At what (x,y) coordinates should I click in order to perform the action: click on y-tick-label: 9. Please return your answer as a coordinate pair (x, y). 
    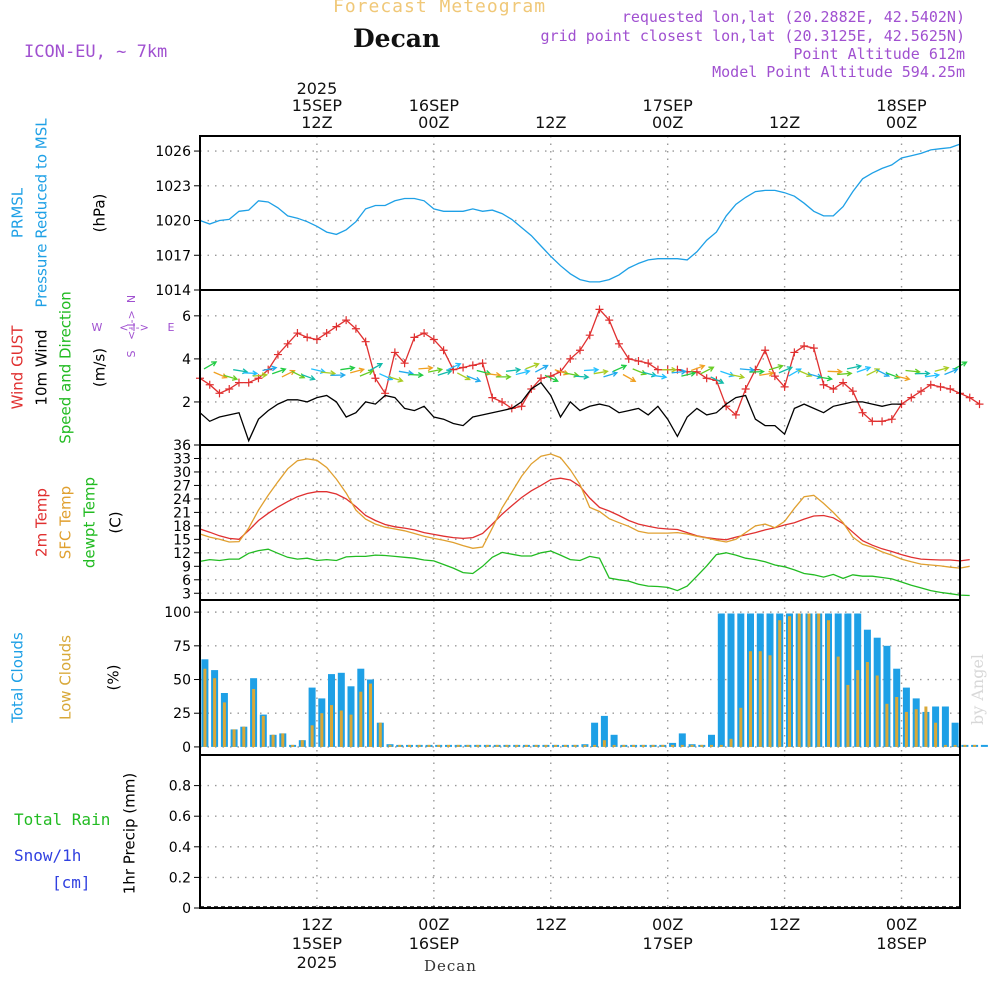
    Looking at the image, I should click on (186, 567).